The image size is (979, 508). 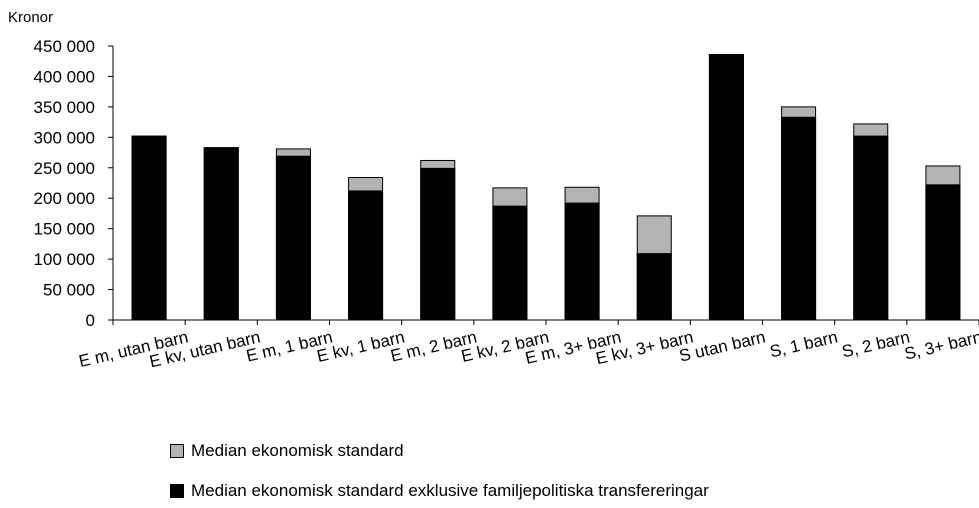 I want to click on legend-item-median: Median ekonomisk standard, so click(x=287, y=451).